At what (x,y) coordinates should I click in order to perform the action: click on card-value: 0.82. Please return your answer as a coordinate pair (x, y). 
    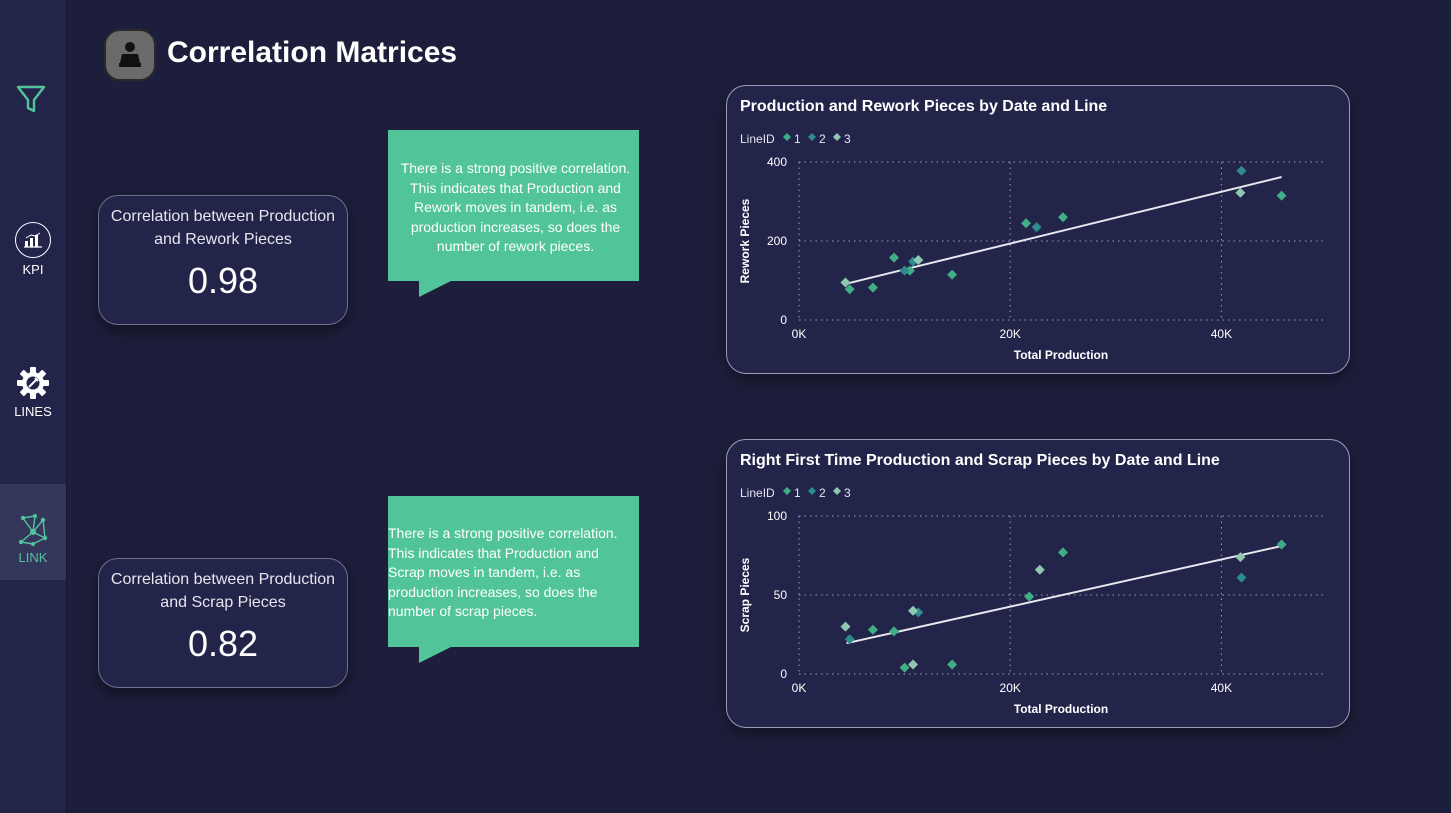
    Looking at the image, I should click on (223, 643).